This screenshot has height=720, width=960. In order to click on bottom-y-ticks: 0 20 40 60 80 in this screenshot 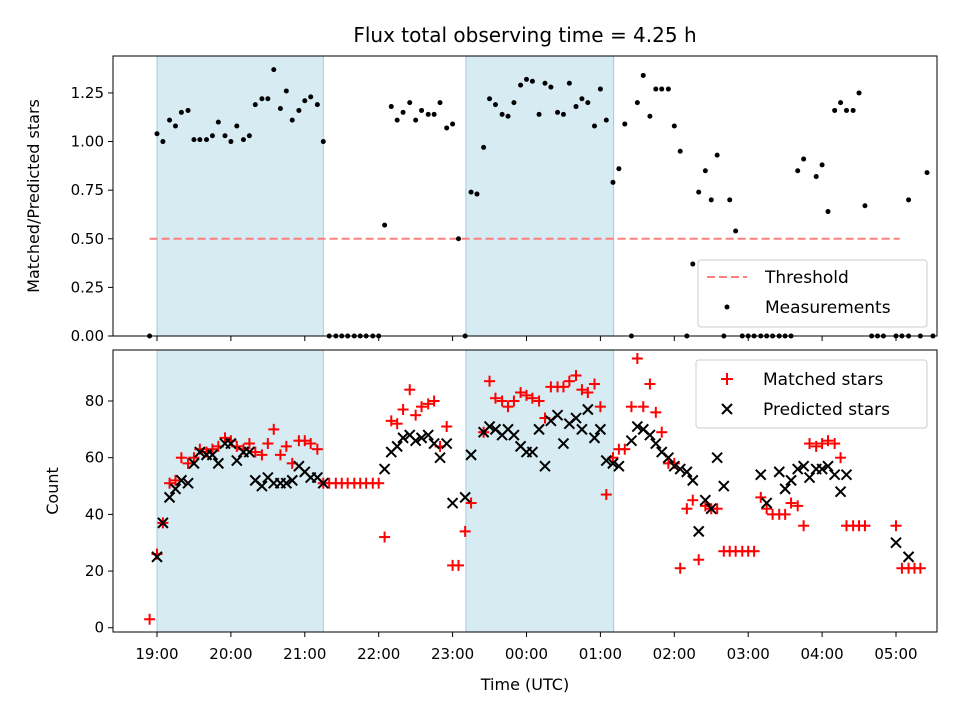, I will do `click(99, 514)`.